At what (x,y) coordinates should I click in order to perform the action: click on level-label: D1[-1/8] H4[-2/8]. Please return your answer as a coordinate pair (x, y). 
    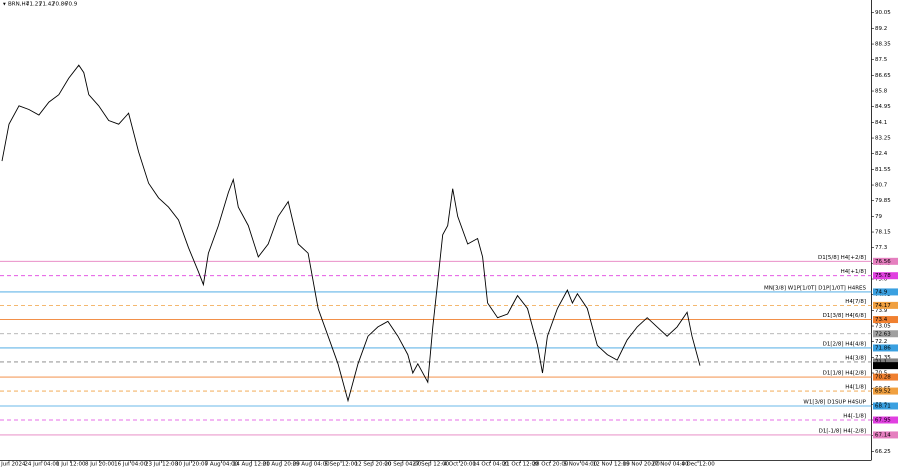
    Looking at the image, I should click on (842, 431).